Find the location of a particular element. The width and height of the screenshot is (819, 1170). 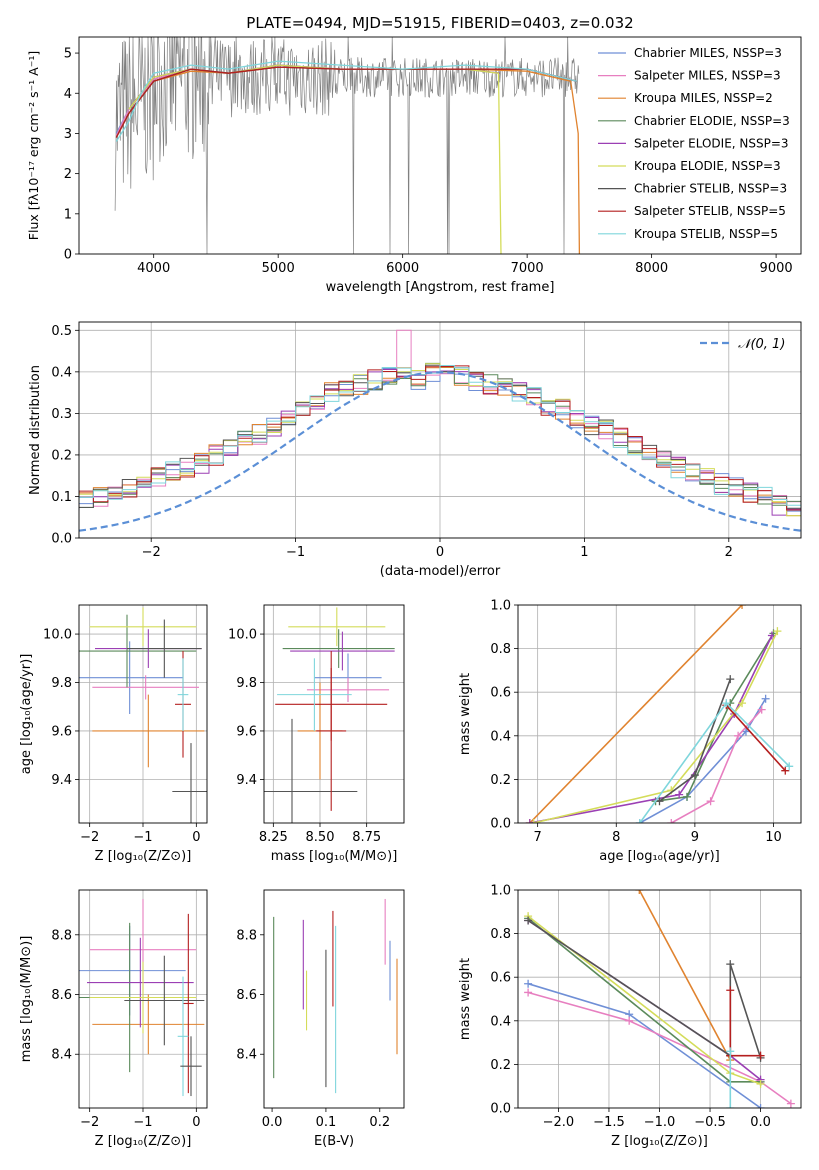

y-axis-label: Normed distribution is located at coordinates (35, 430).